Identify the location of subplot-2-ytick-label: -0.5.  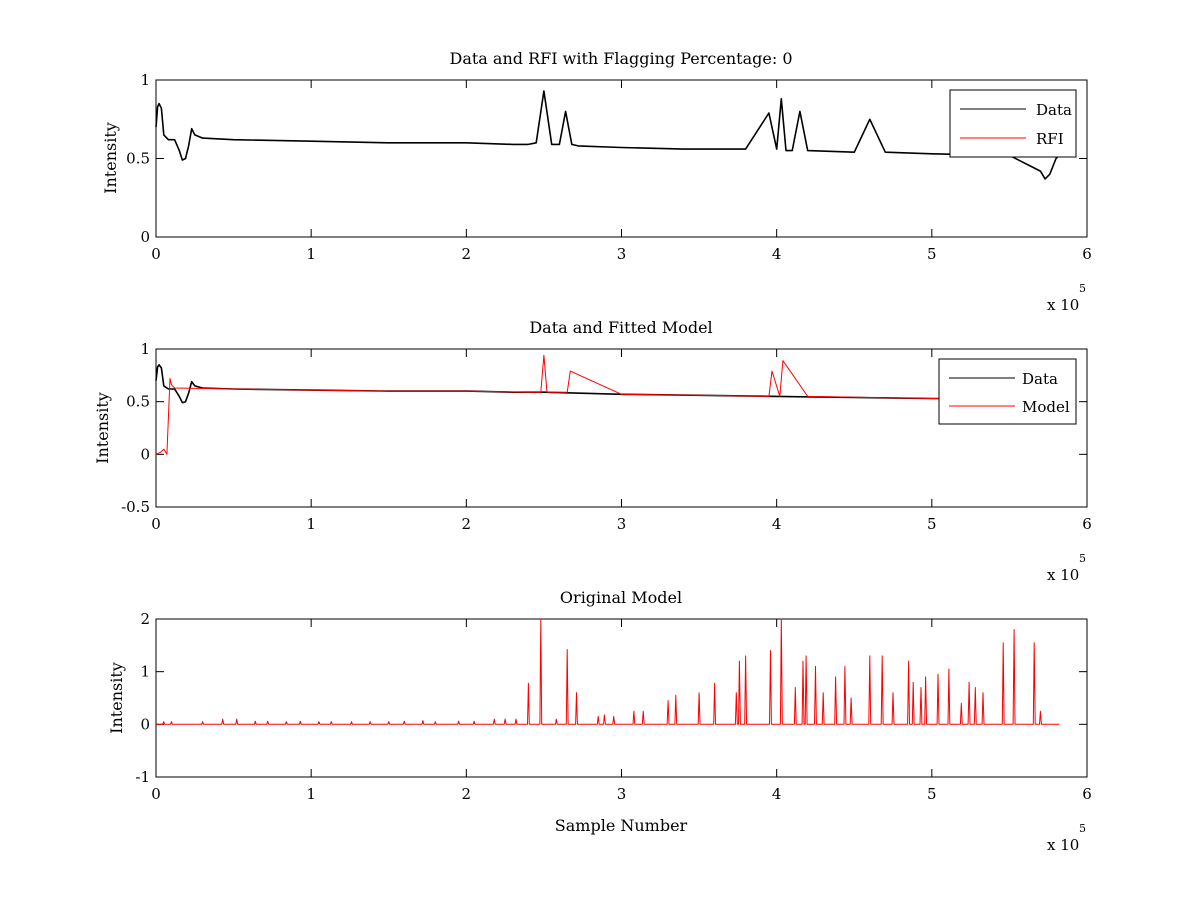
(135, 507).